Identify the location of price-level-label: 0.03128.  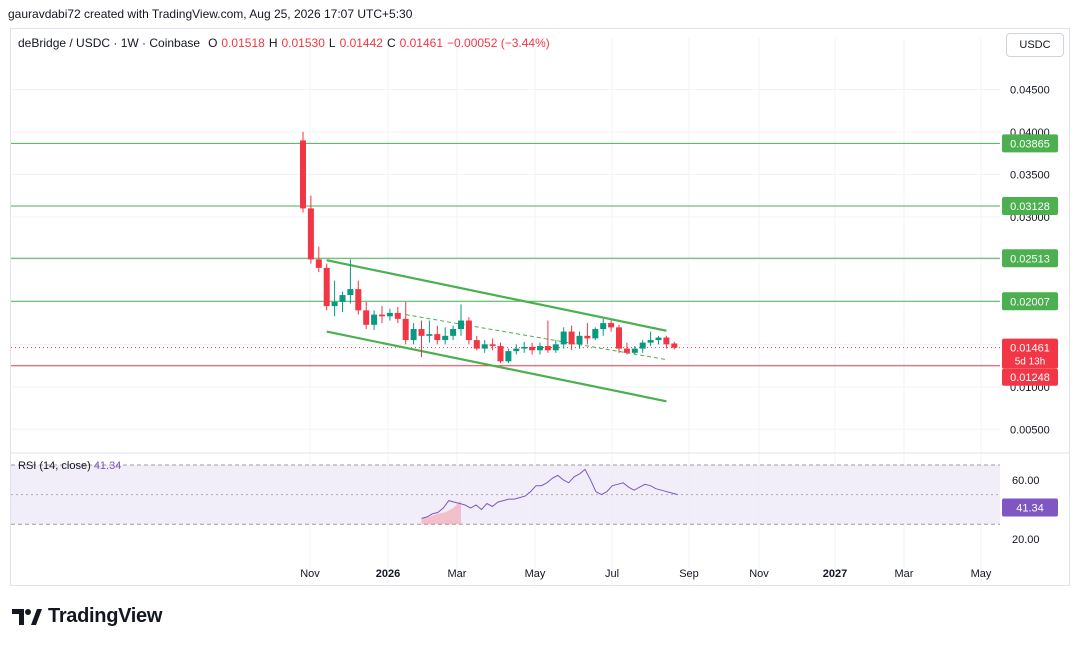
(1030, 207).